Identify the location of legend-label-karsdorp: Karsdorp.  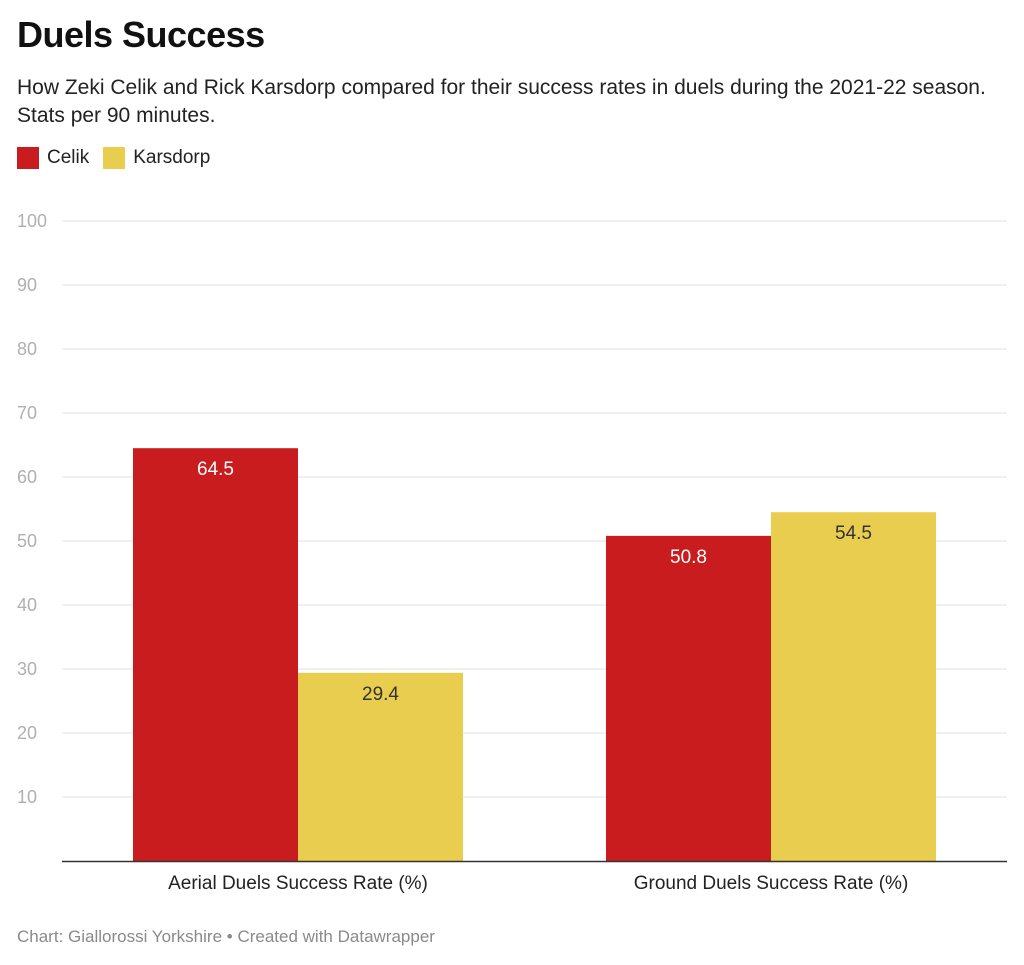
(172, 157).